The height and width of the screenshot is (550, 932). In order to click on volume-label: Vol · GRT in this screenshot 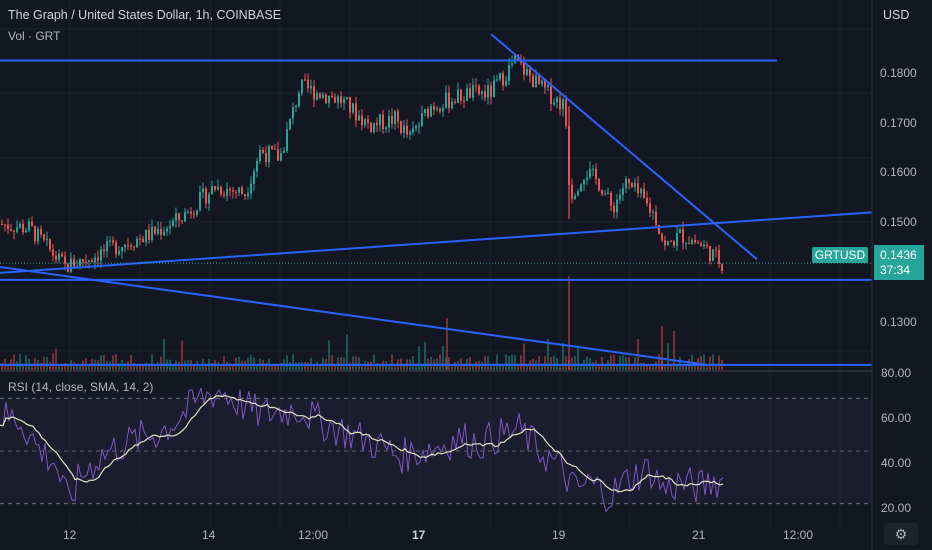, I will do `click(34, 36)`.